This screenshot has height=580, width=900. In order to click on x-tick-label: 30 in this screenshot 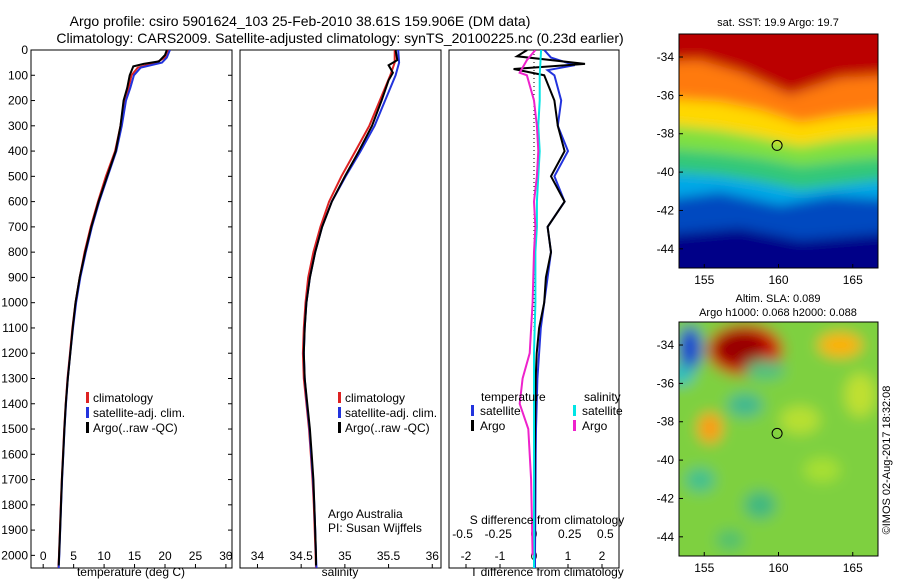, I will do `click(226, 556)`.